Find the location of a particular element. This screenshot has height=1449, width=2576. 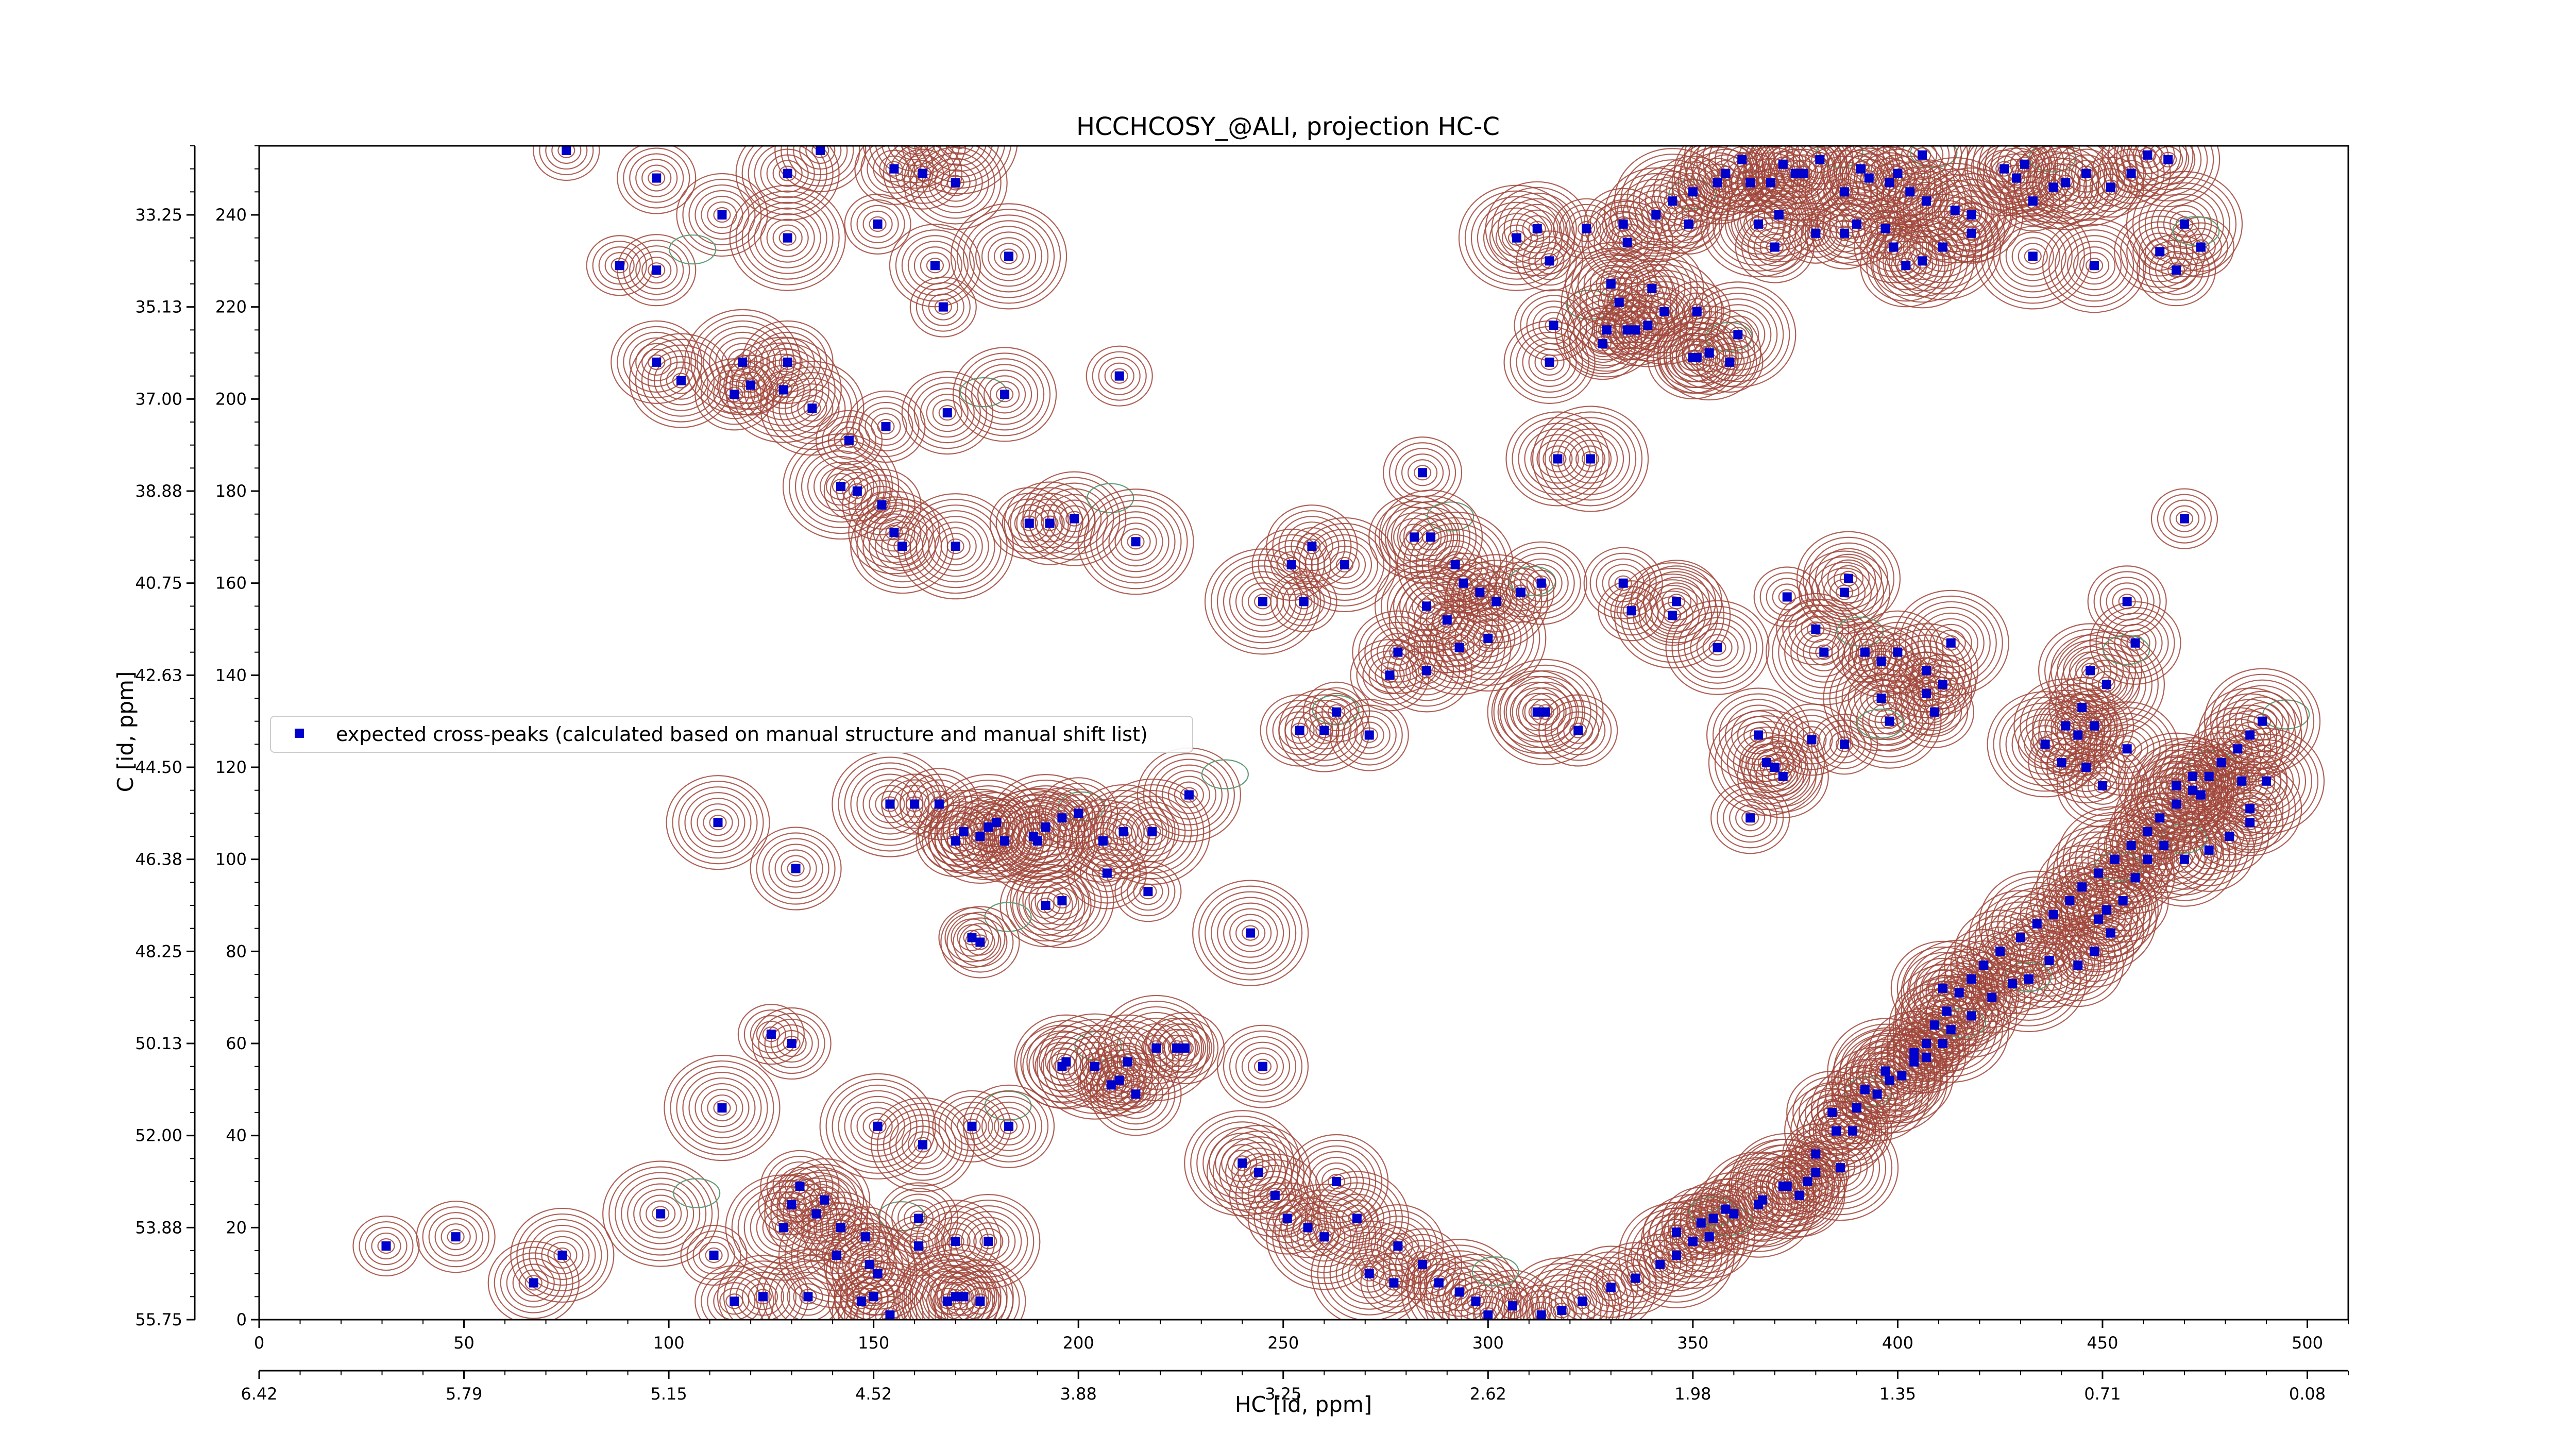

x-ppm-tick-label: 6.42 is located at coordinates (259, 1394).